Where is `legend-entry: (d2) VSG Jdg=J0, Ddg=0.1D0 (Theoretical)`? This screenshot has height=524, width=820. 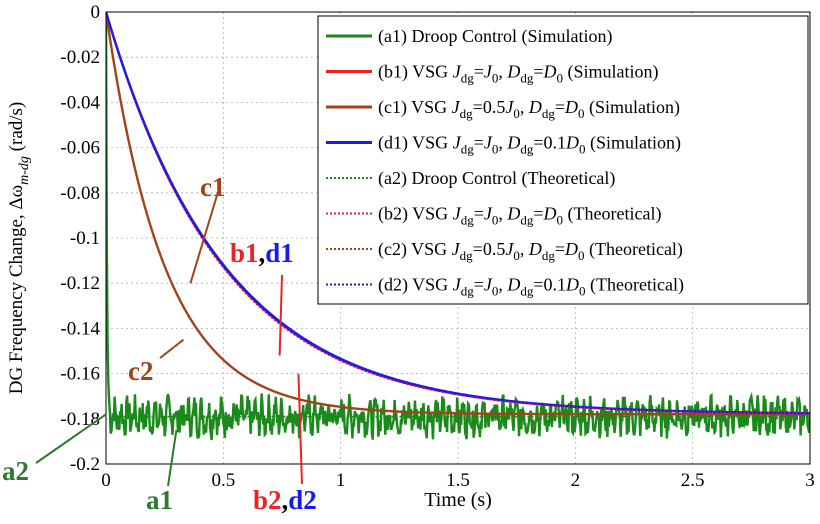 legend-entry: (d2) VSG Jdg=J0, Ddg=0.1D0 (Theoretical) is located at coordinates (531, 287).